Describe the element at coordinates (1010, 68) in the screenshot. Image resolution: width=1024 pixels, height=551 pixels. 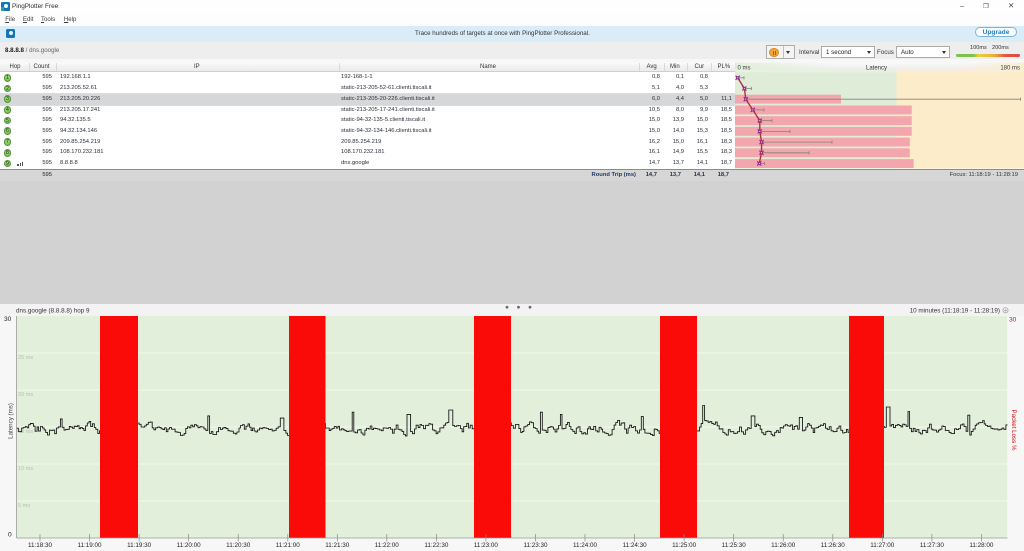
I see `svg-text: 180 ms` at that location.